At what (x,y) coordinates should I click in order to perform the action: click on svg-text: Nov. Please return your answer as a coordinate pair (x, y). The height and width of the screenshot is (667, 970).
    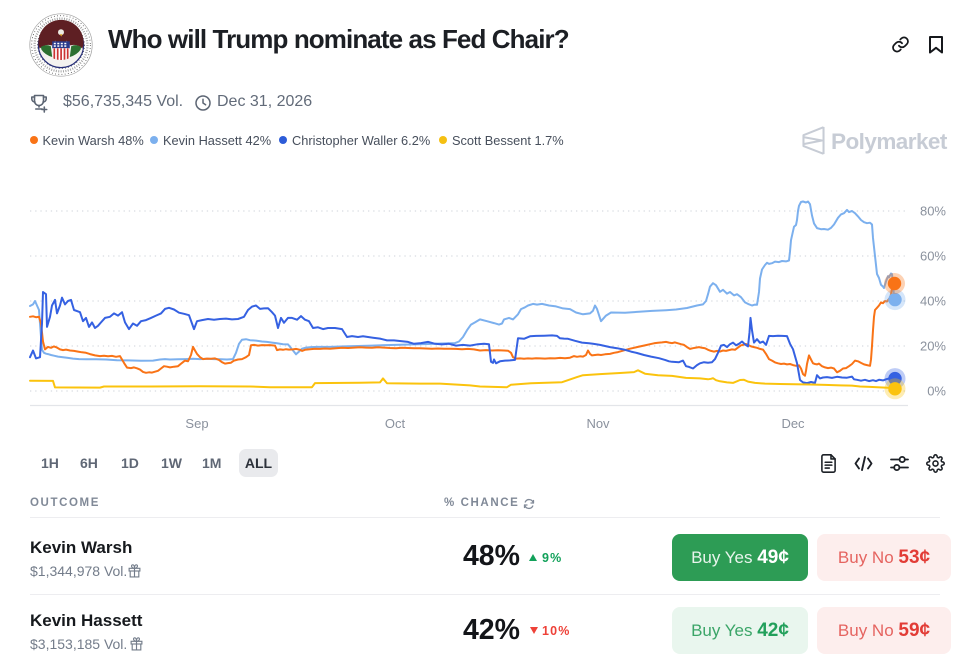
    Looking at the image, I should click on (598, 423).